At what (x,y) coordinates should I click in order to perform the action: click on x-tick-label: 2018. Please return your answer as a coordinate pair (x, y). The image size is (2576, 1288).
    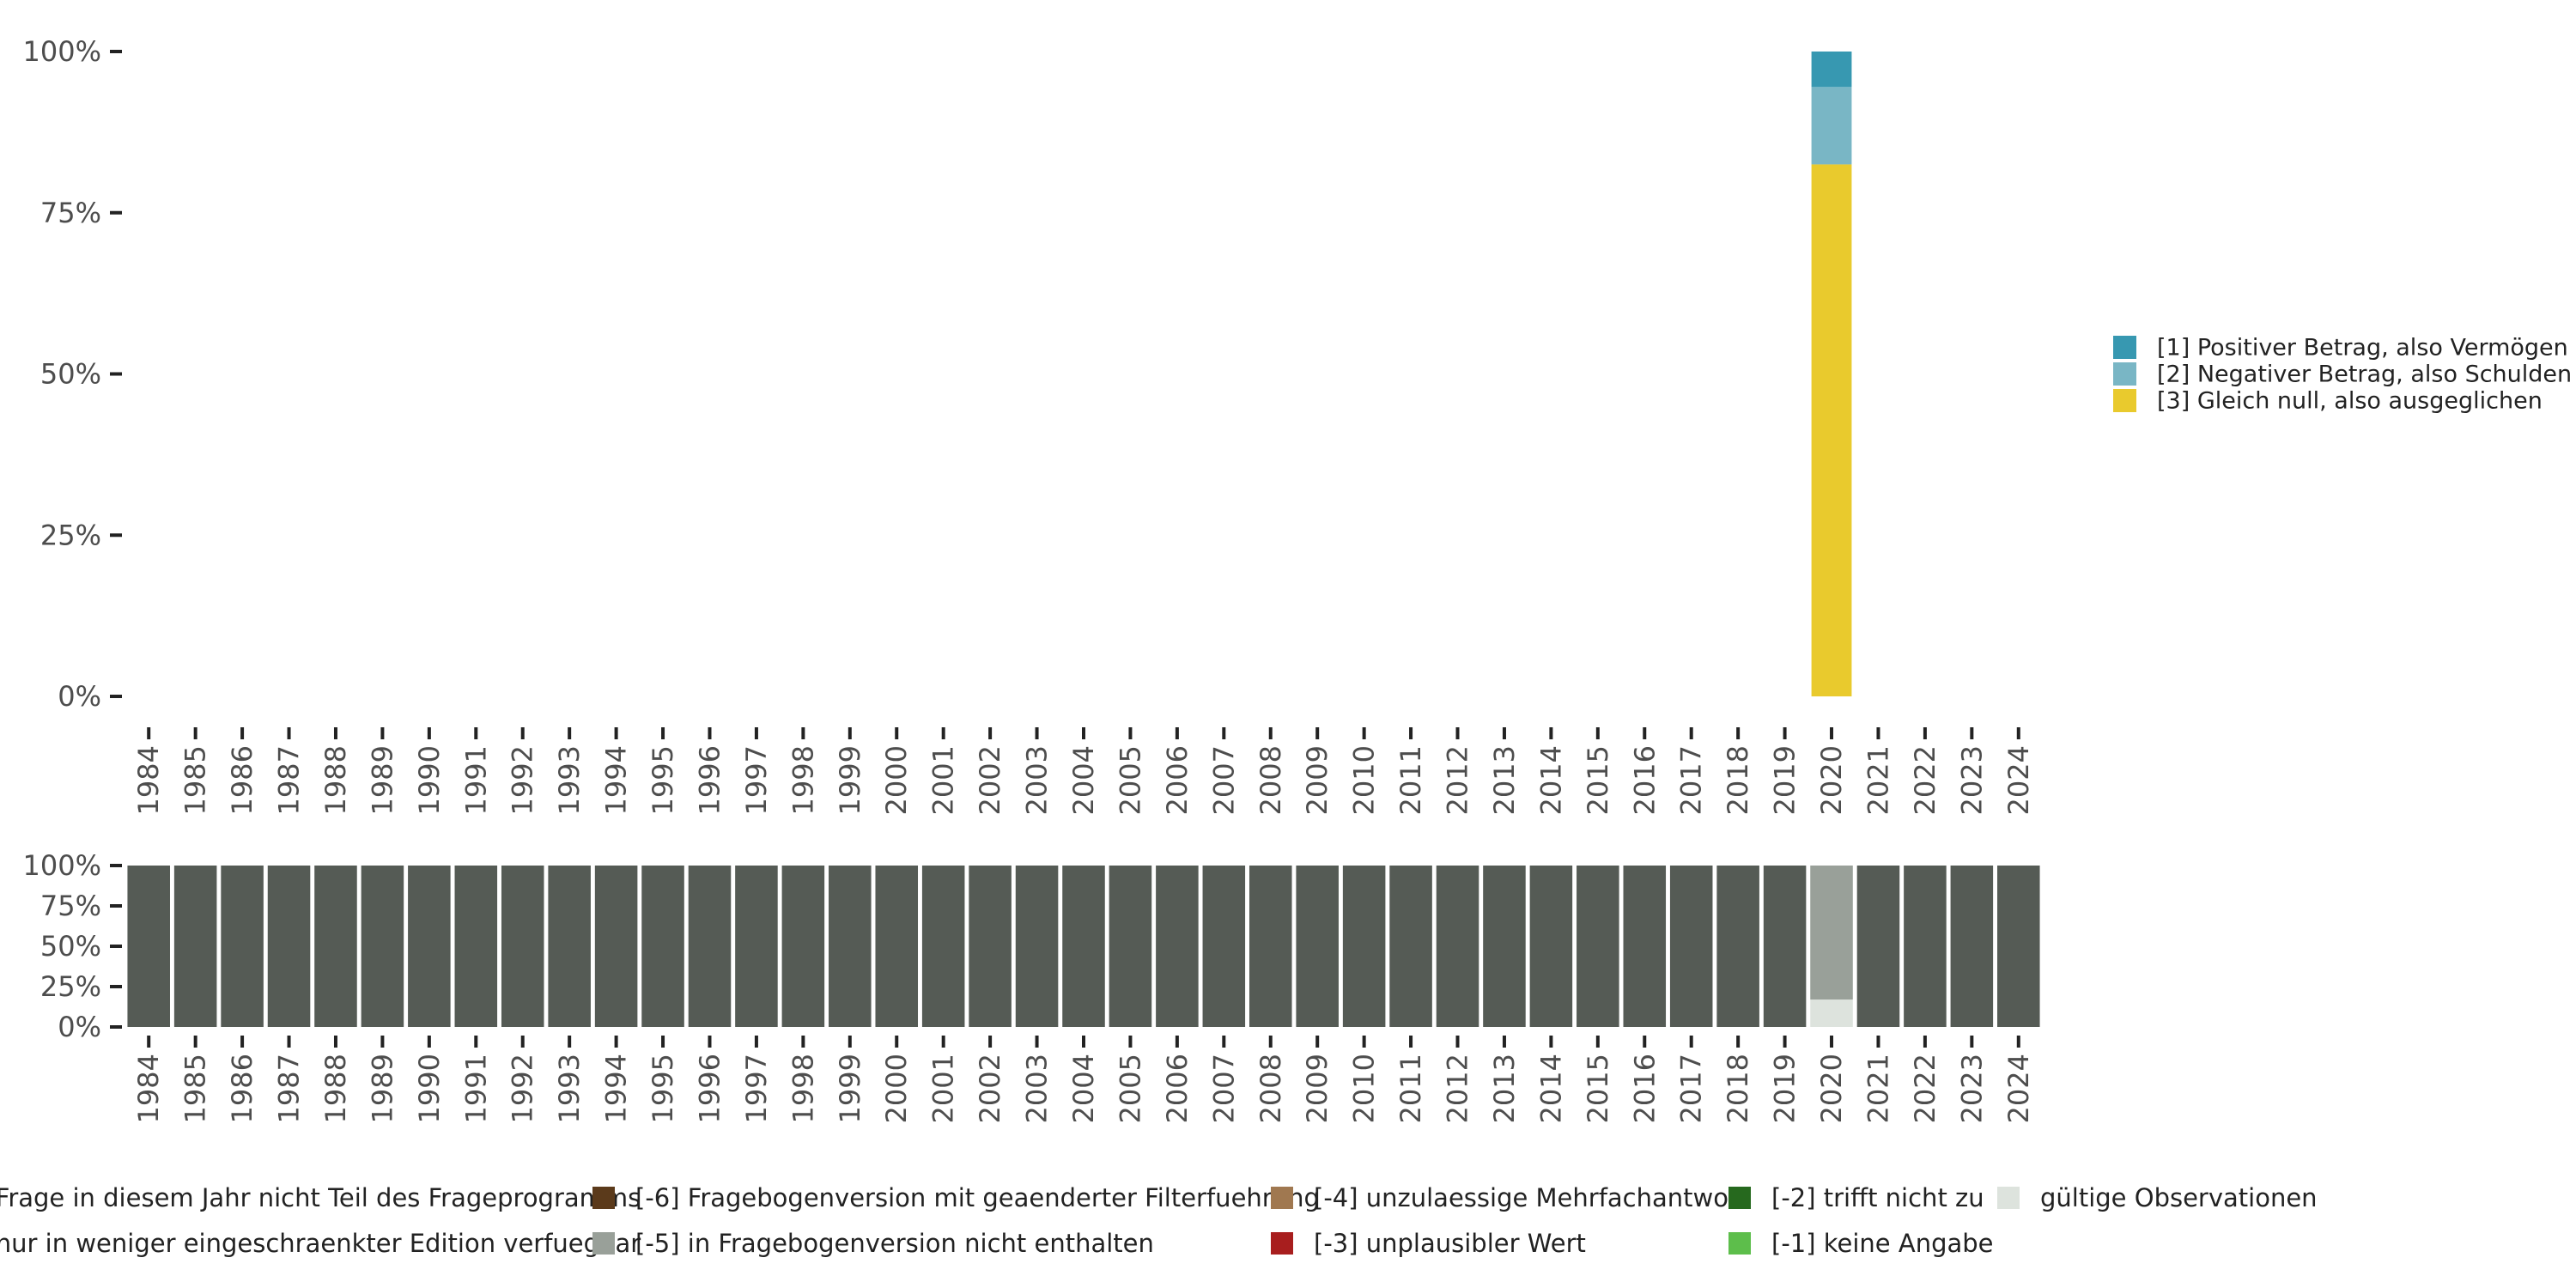
    Looking at the image, I should click on (1738, 1089).